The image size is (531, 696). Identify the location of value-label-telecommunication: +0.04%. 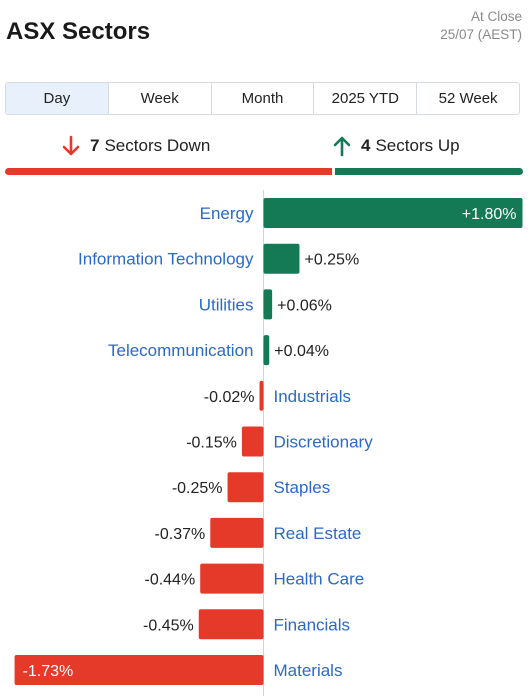
(301, 351).